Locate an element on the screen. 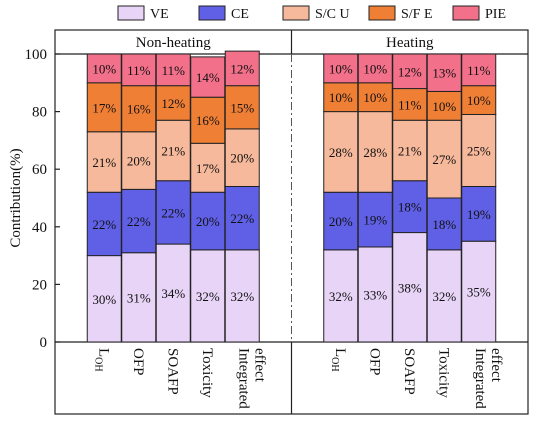 The height and width of the screenshot is (422, 550). panel-title: Non-heating is located at coordinates (173, 43).